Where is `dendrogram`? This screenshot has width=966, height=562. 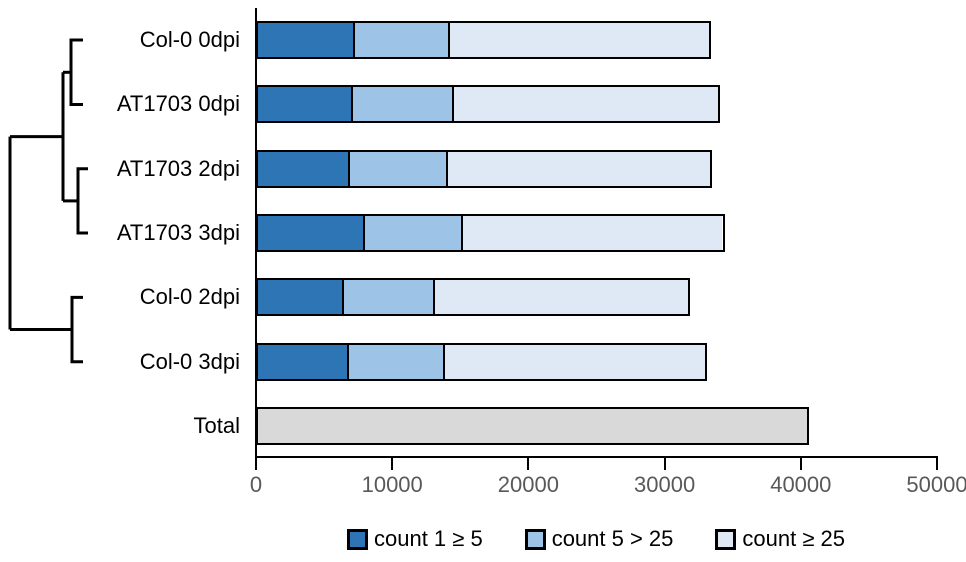
dendrogram is located at coordinates (48, 201).